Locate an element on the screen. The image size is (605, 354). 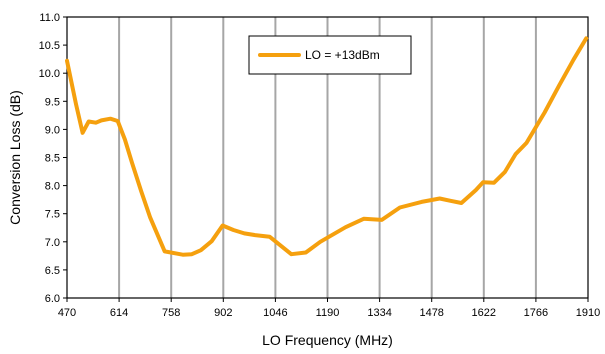
legend-label: LO = +13dBm is located at coordinates (342, 55).